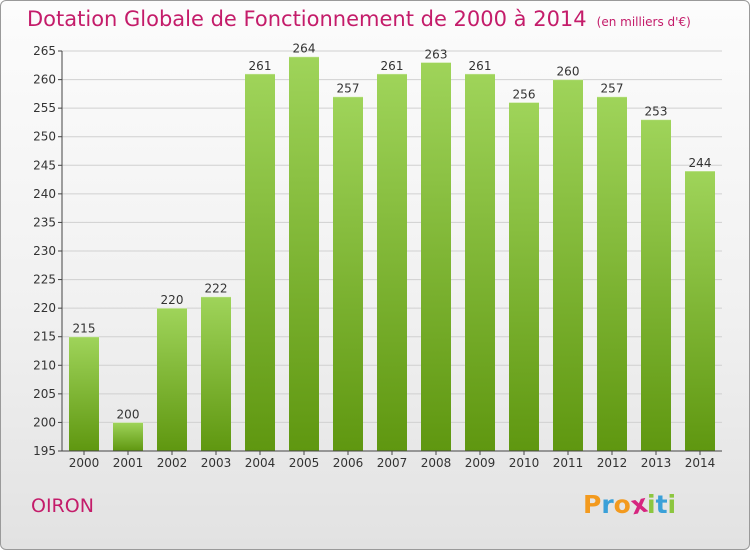  I want to click on x-tick-label: 2010, so click(524, 463).